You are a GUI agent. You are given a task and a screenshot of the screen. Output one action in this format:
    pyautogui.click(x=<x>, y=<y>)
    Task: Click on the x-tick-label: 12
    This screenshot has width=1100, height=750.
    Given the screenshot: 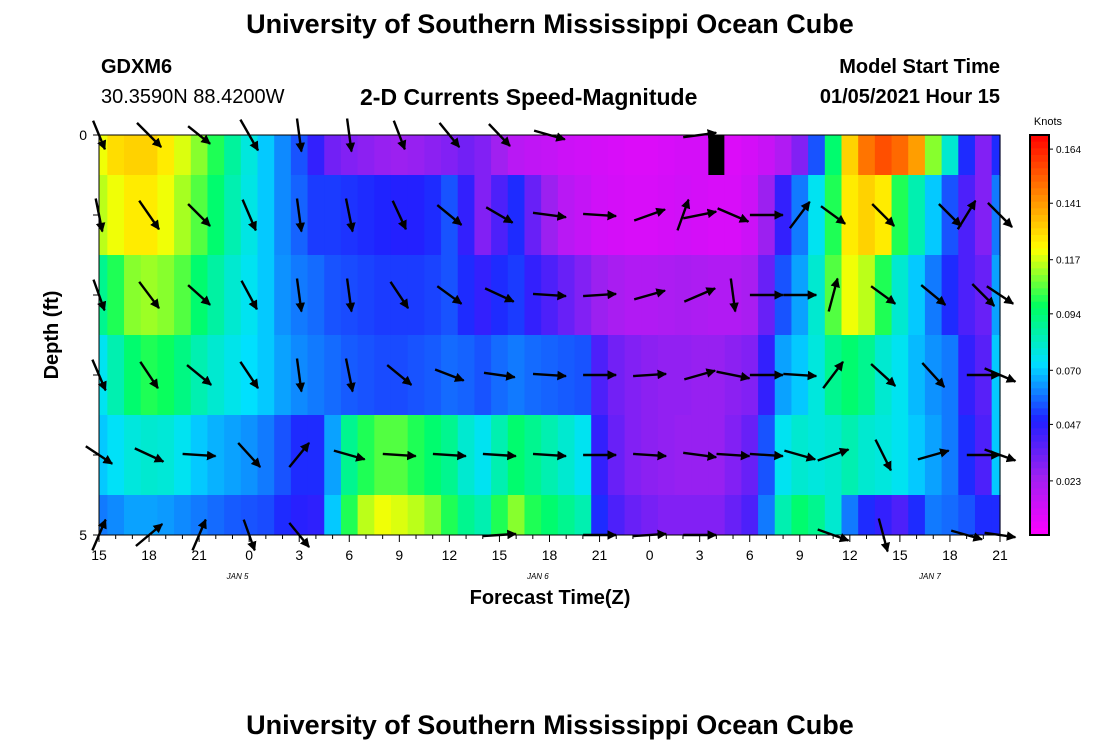 What is the action you would take?
    pyautogui.click(x=450, y=555)
    